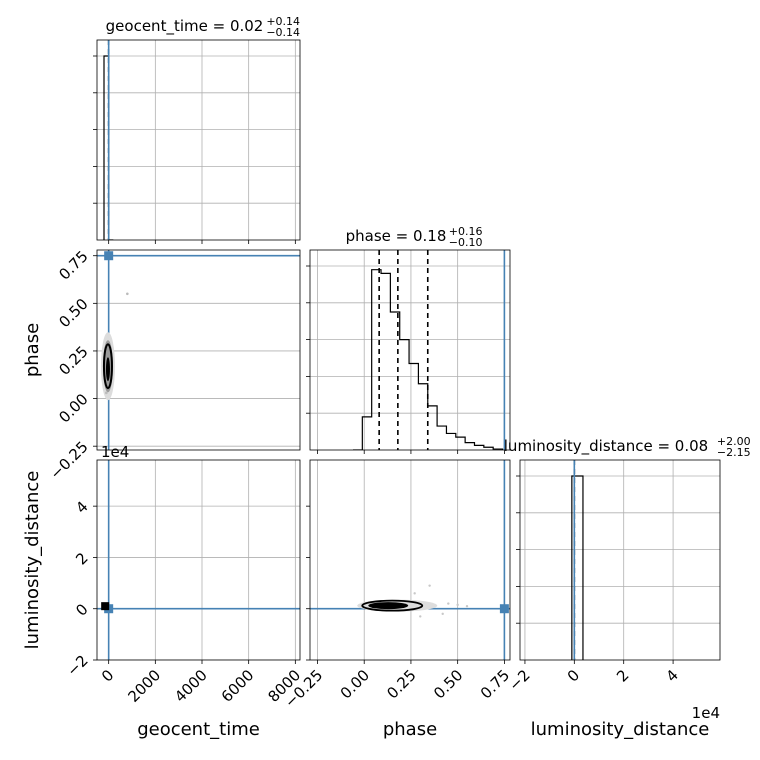 This screenshot has width=760, height=760. What do you see at coordinates (355, 684) in the screenshot?
I see `x-tick-label: 0.00` at bounding box center [355, 684].